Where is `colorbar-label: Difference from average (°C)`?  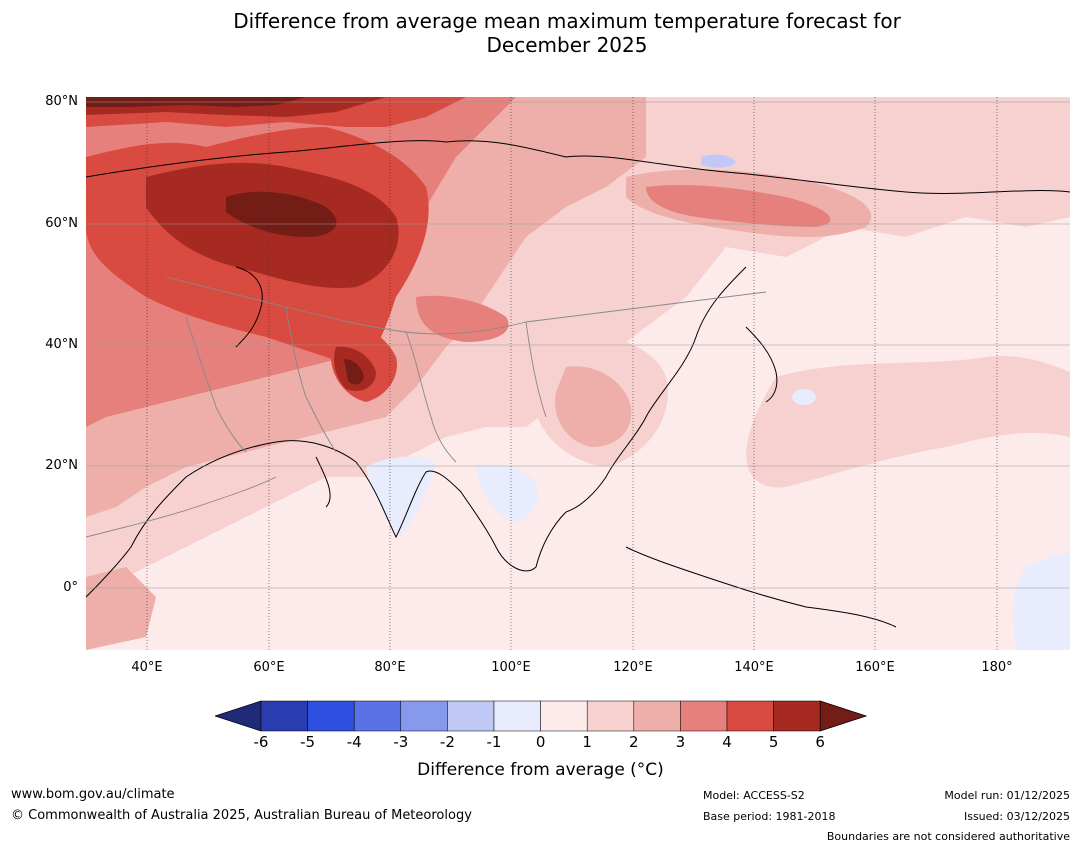
colorbar-label: Difference from average (°C) is located at coordinates (540, 770).